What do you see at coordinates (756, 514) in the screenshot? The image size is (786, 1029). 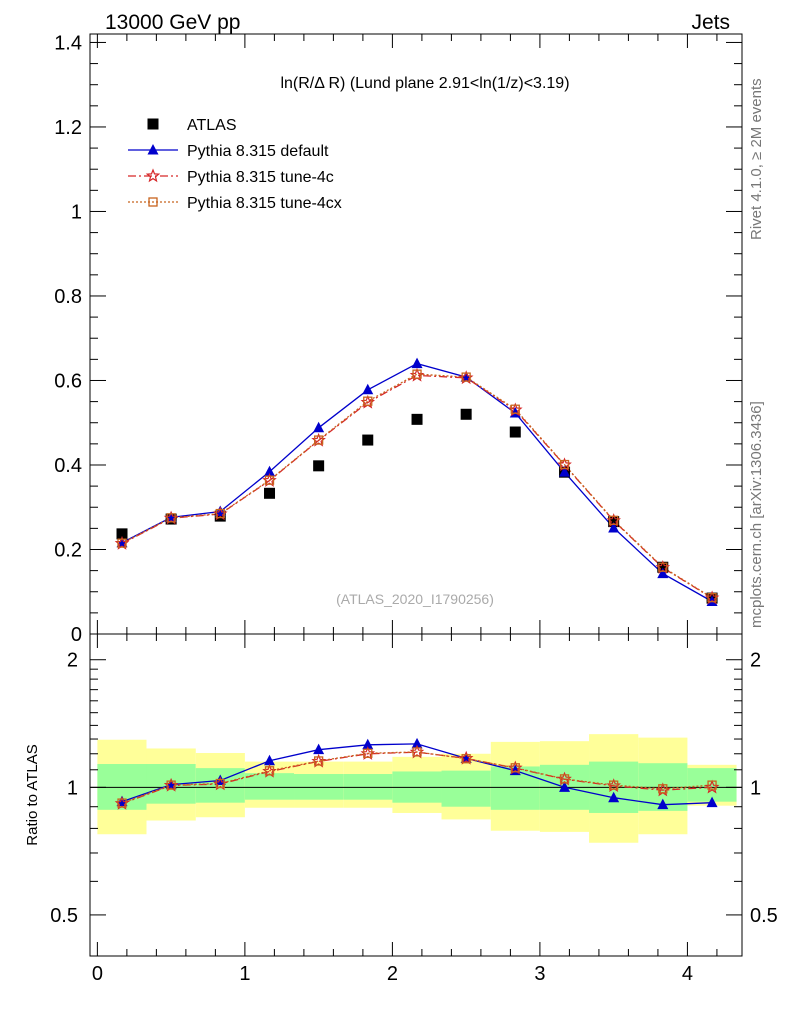 I see `mcplots-label: mcplots.cern.ch [arXiv:1306.3436]` at bounding box center [756, 514].